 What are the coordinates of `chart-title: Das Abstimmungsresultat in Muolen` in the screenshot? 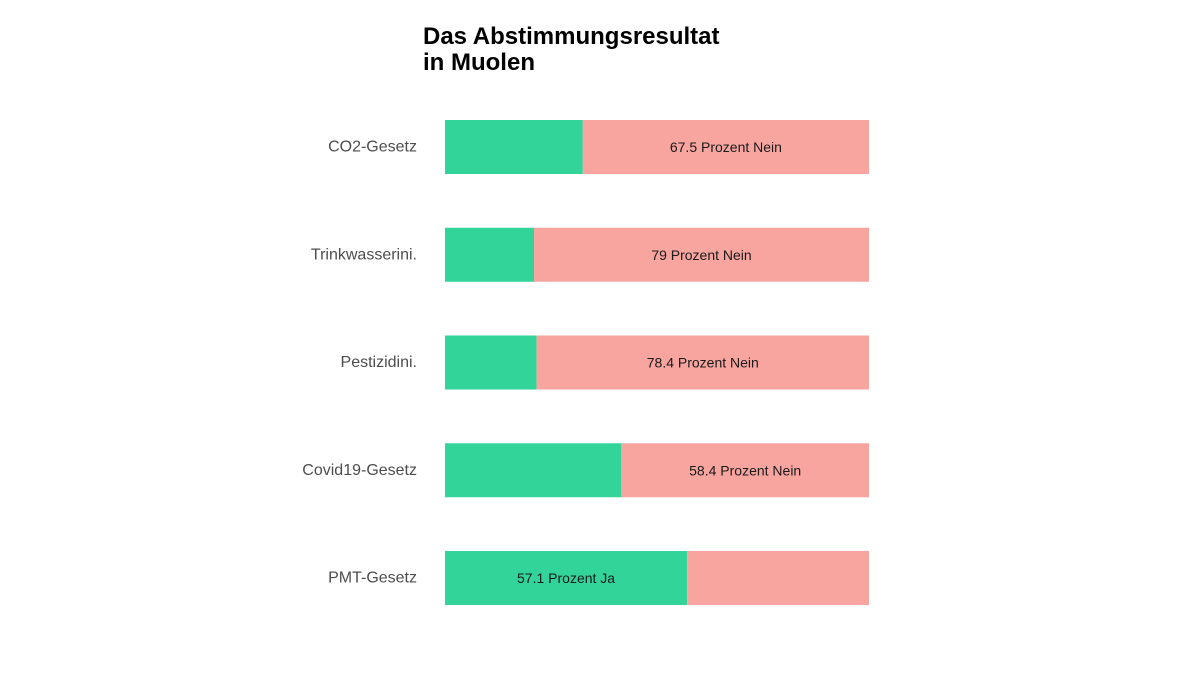 It's located at (571, 50).